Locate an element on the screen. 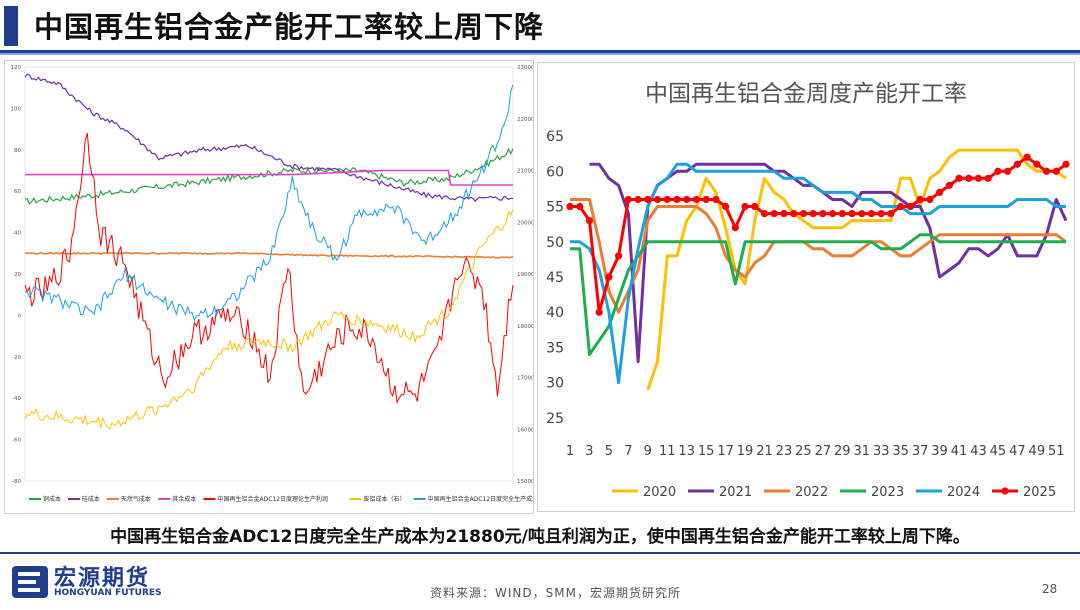 This screenshot has height=610, width=1080. header-divider-secondary is located at coordinates (540, 54).